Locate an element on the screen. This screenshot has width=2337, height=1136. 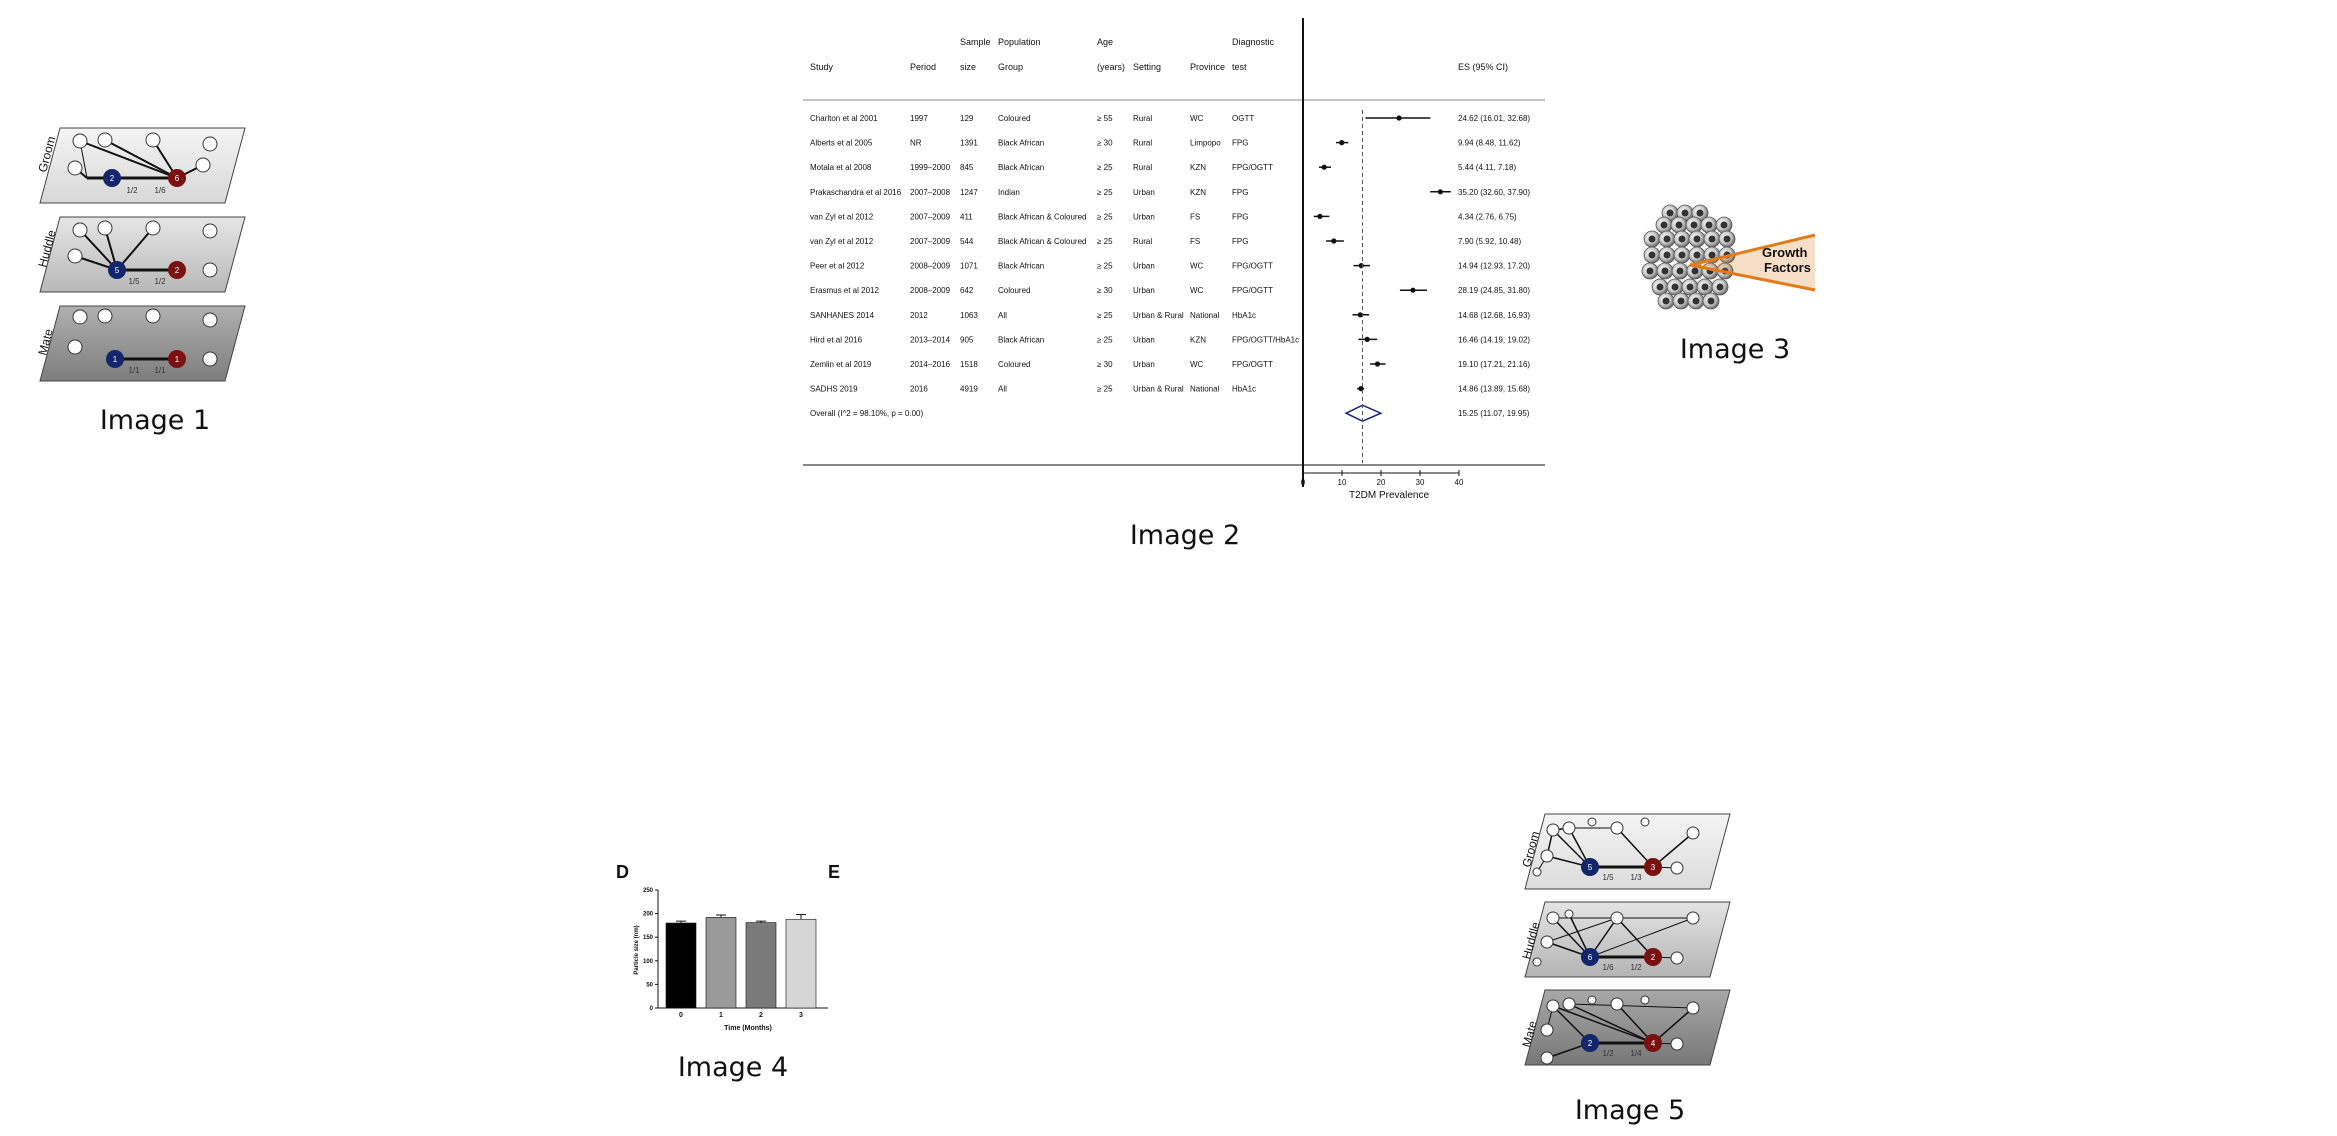
forest-es-cell: 7.90 (5.92, 10.48) is located at coordinates (1489, 241).